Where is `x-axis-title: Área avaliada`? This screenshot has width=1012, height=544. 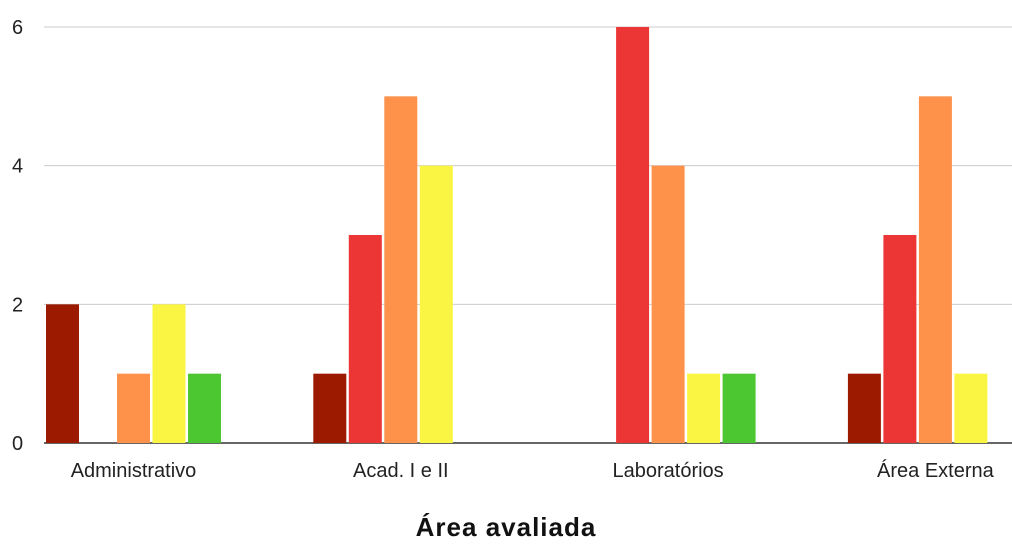 x-axis-title: Área avaliada is located at coordinates (506, 527).